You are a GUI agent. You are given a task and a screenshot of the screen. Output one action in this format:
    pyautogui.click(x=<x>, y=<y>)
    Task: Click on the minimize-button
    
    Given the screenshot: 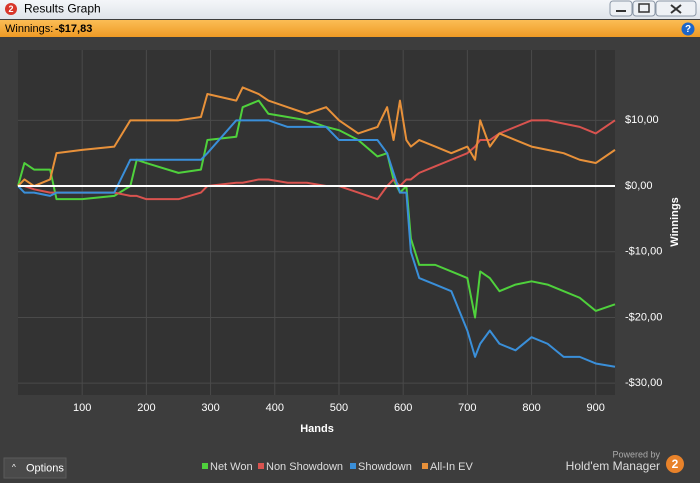 What is the action you would take?
    pyautogui.click(x=621, y=8)
    